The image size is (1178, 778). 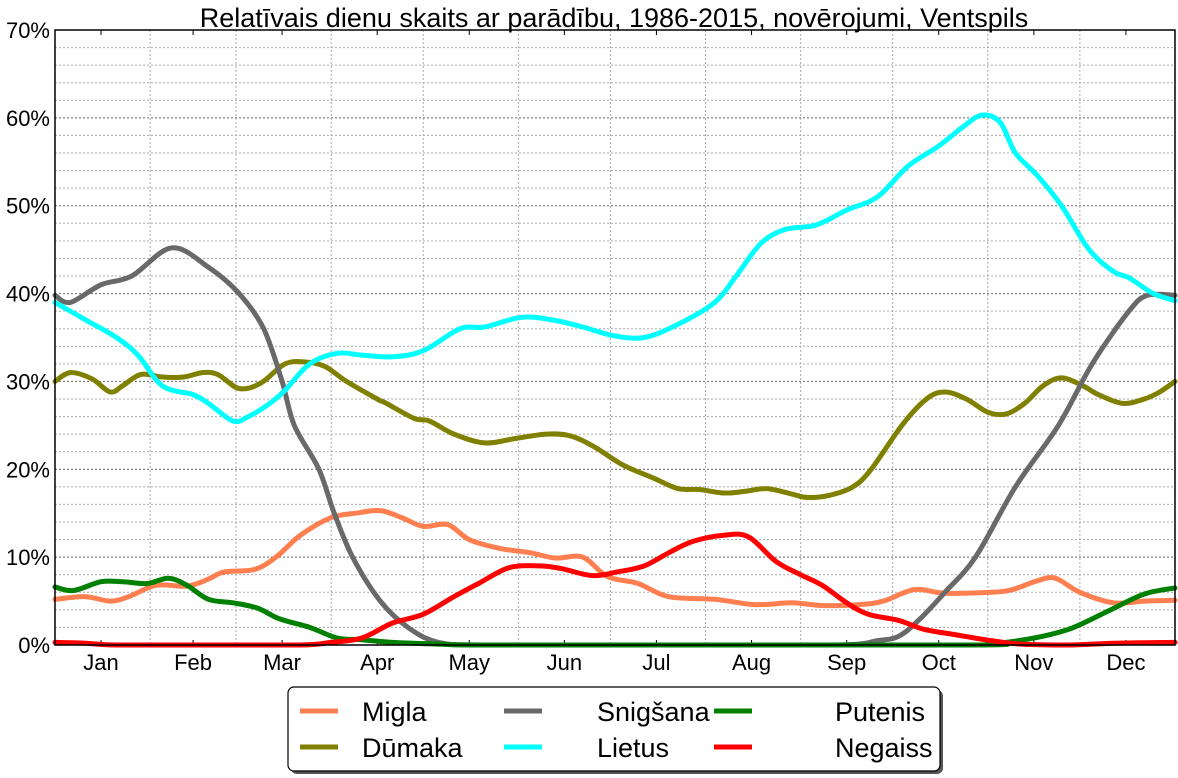 What do you see at coordinates (939, 662) in the screenshot?
I see `x-tick-label: Oct` at bounding box center [939, 662].